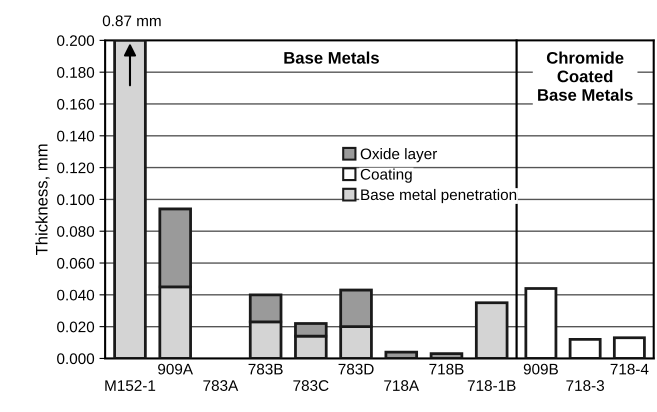 This screenshot has width=657, height=412. I want to click on x-tick-label: 909B, so click(541, 369).